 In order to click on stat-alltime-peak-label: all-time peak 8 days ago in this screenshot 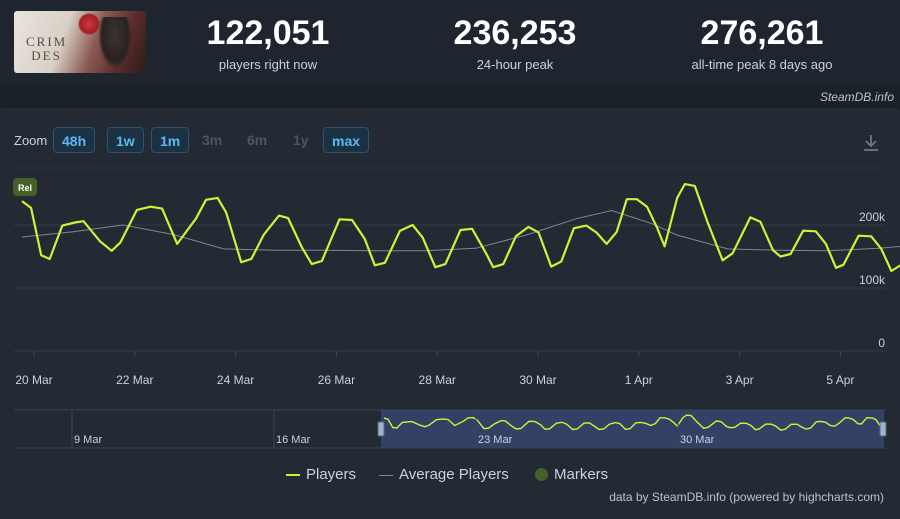, I will do `click(762, 64)`.